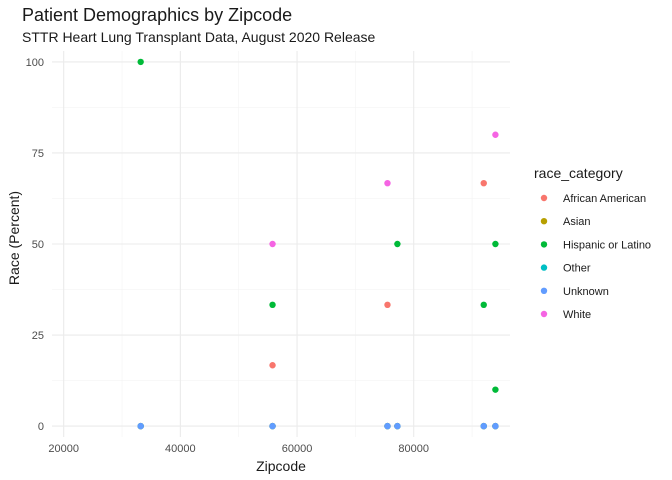 The width and height of the screenshot is (672, 480). Describe the element at coordinates (63, 449) in the screenshot. I see `x-tick-label: 20000` at that location.